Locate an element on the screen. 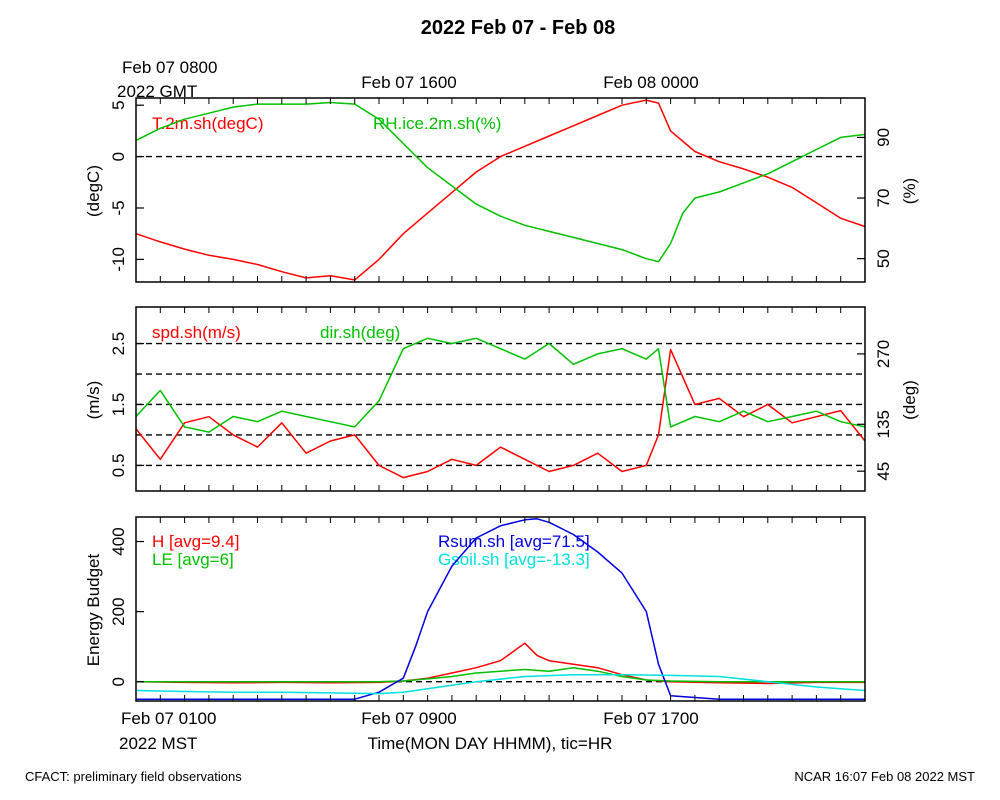 This screenshot has height=800, width=1000. chart-title: 2022 Feb 07 - Feb 08 is located at coordinates (518, 28).